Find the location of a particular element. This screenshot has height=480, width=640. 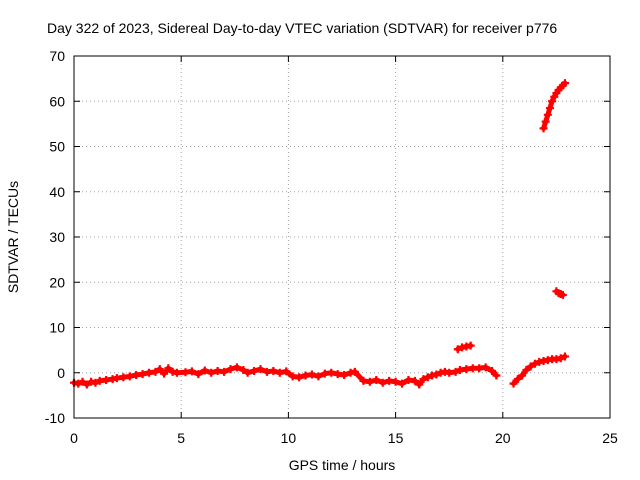

x-tick-label: 25 is located at coordinates (610, 438).